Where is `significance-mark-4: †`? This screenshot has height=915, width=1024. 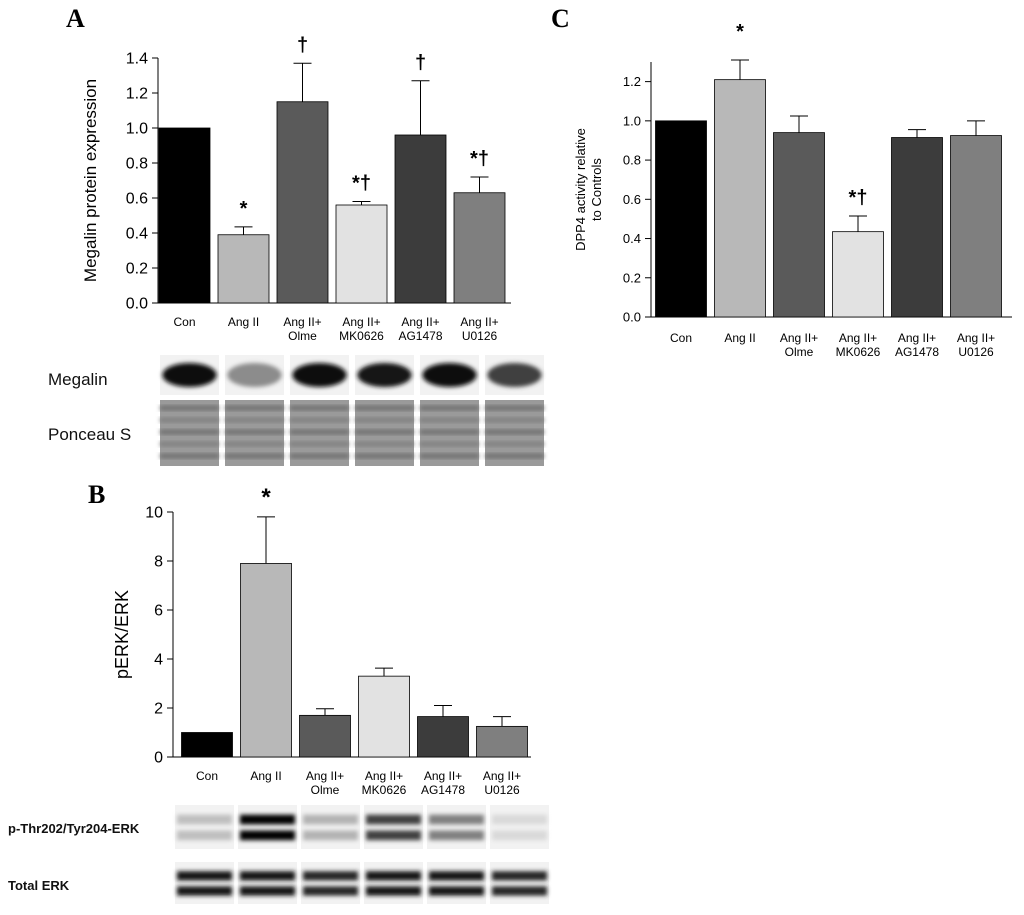 significance-mark-4: † is located at coordinates (420, 63).